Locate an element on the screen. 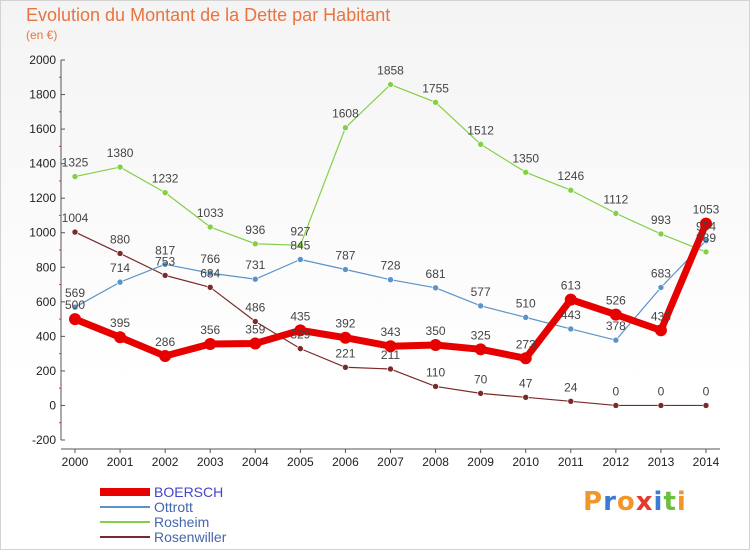  x-tick-label: 2004 is located at coordinates (255, 462).